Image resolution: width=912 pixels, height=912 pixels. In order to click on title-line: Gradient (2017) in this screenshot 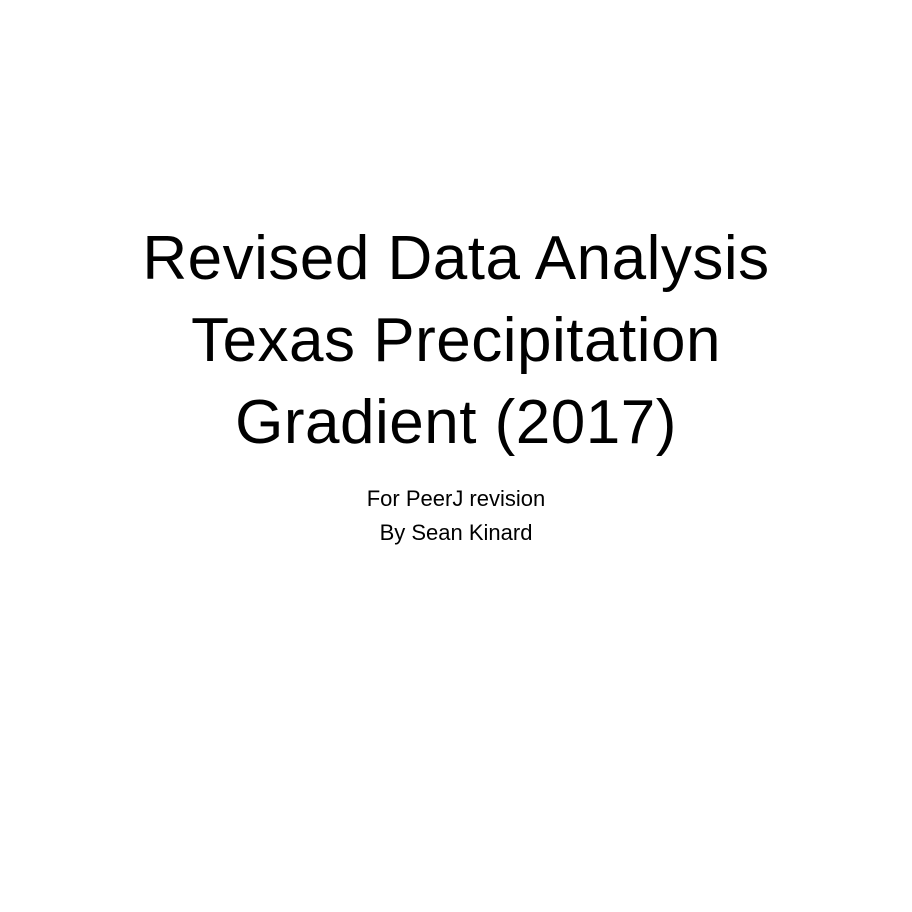, I will do `click(456, 422)`.